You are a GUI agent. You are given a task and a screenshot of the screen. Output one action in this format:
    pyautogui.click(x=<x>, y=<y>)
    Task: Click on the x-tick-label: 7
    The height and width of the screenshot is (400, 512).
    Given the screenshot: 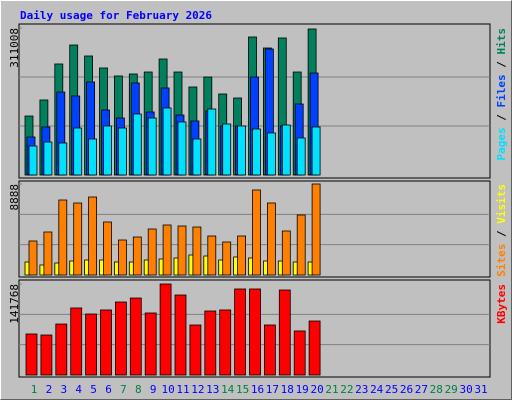 What is the action you would take?
    pyautogui.click(x=123, y=389)
    